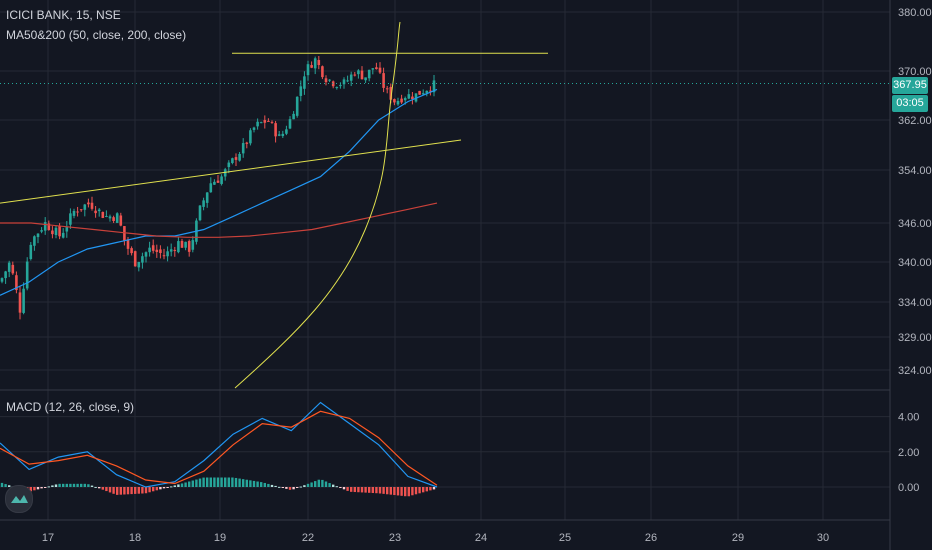  I want to click on price-axis-label: 354.00, so click(915, 171).